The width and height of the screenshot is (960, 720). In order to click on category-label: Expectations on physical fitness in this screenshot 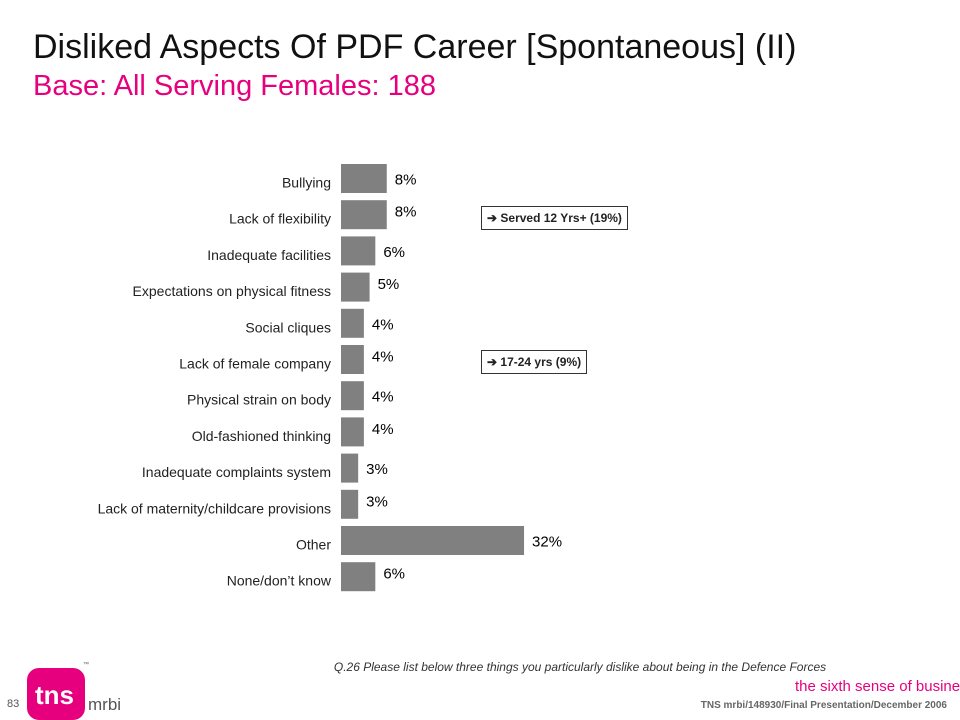, I will do `click(232, 291)`.